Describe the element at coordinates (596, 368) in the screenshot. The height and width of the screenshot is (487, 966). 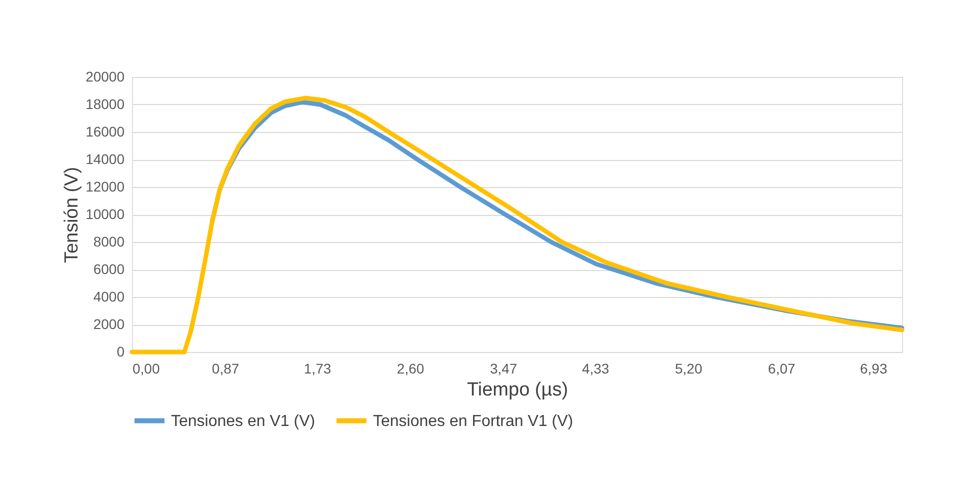
I see `x-tick-label: 4,33` at that location.